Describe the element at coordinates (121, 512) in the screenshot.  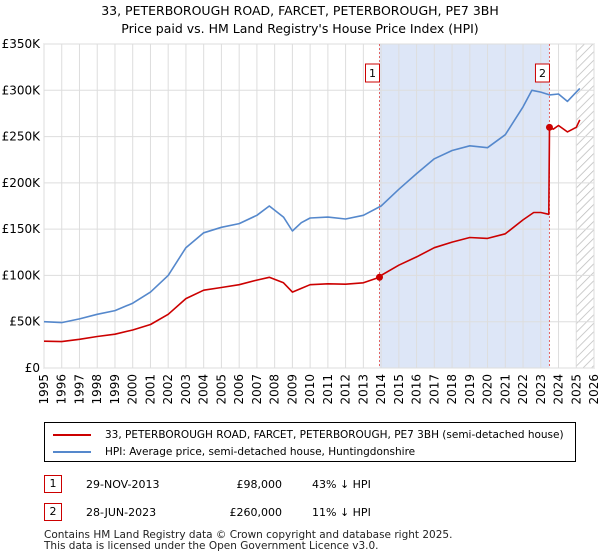
I see `sale-date-2: 28-JUN-2023` at that location.